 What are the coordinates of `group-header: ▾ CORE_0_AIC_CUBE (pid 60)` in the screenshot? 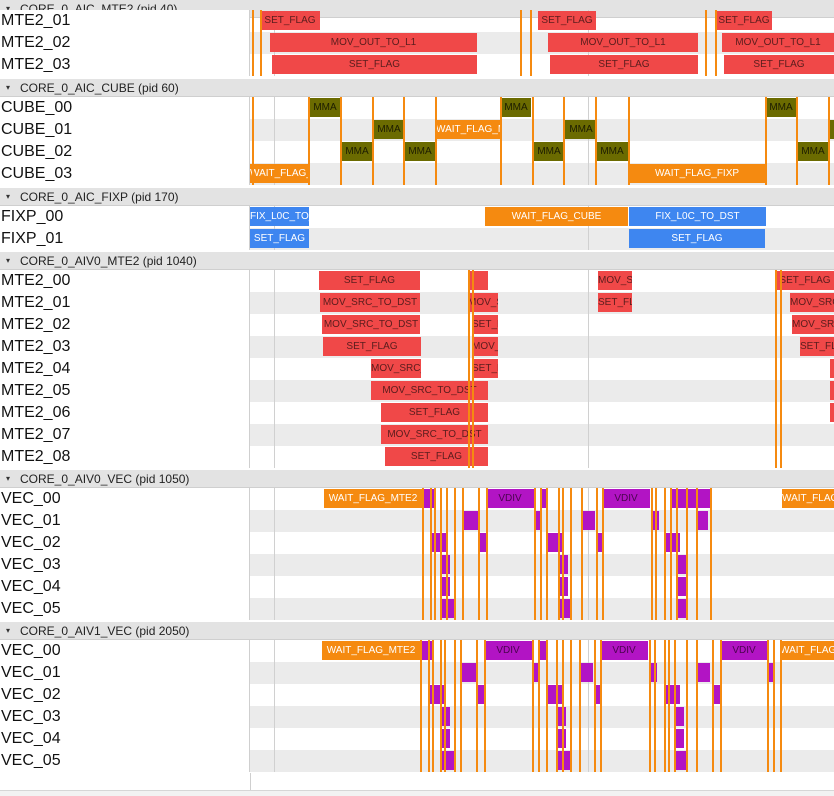 It's located at (417, 88).